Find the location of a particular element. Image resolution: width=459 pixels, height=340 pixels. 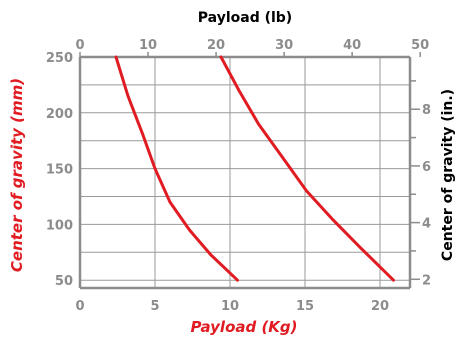

chart-title: Payload (lb) is located at coordinates (245, 18).